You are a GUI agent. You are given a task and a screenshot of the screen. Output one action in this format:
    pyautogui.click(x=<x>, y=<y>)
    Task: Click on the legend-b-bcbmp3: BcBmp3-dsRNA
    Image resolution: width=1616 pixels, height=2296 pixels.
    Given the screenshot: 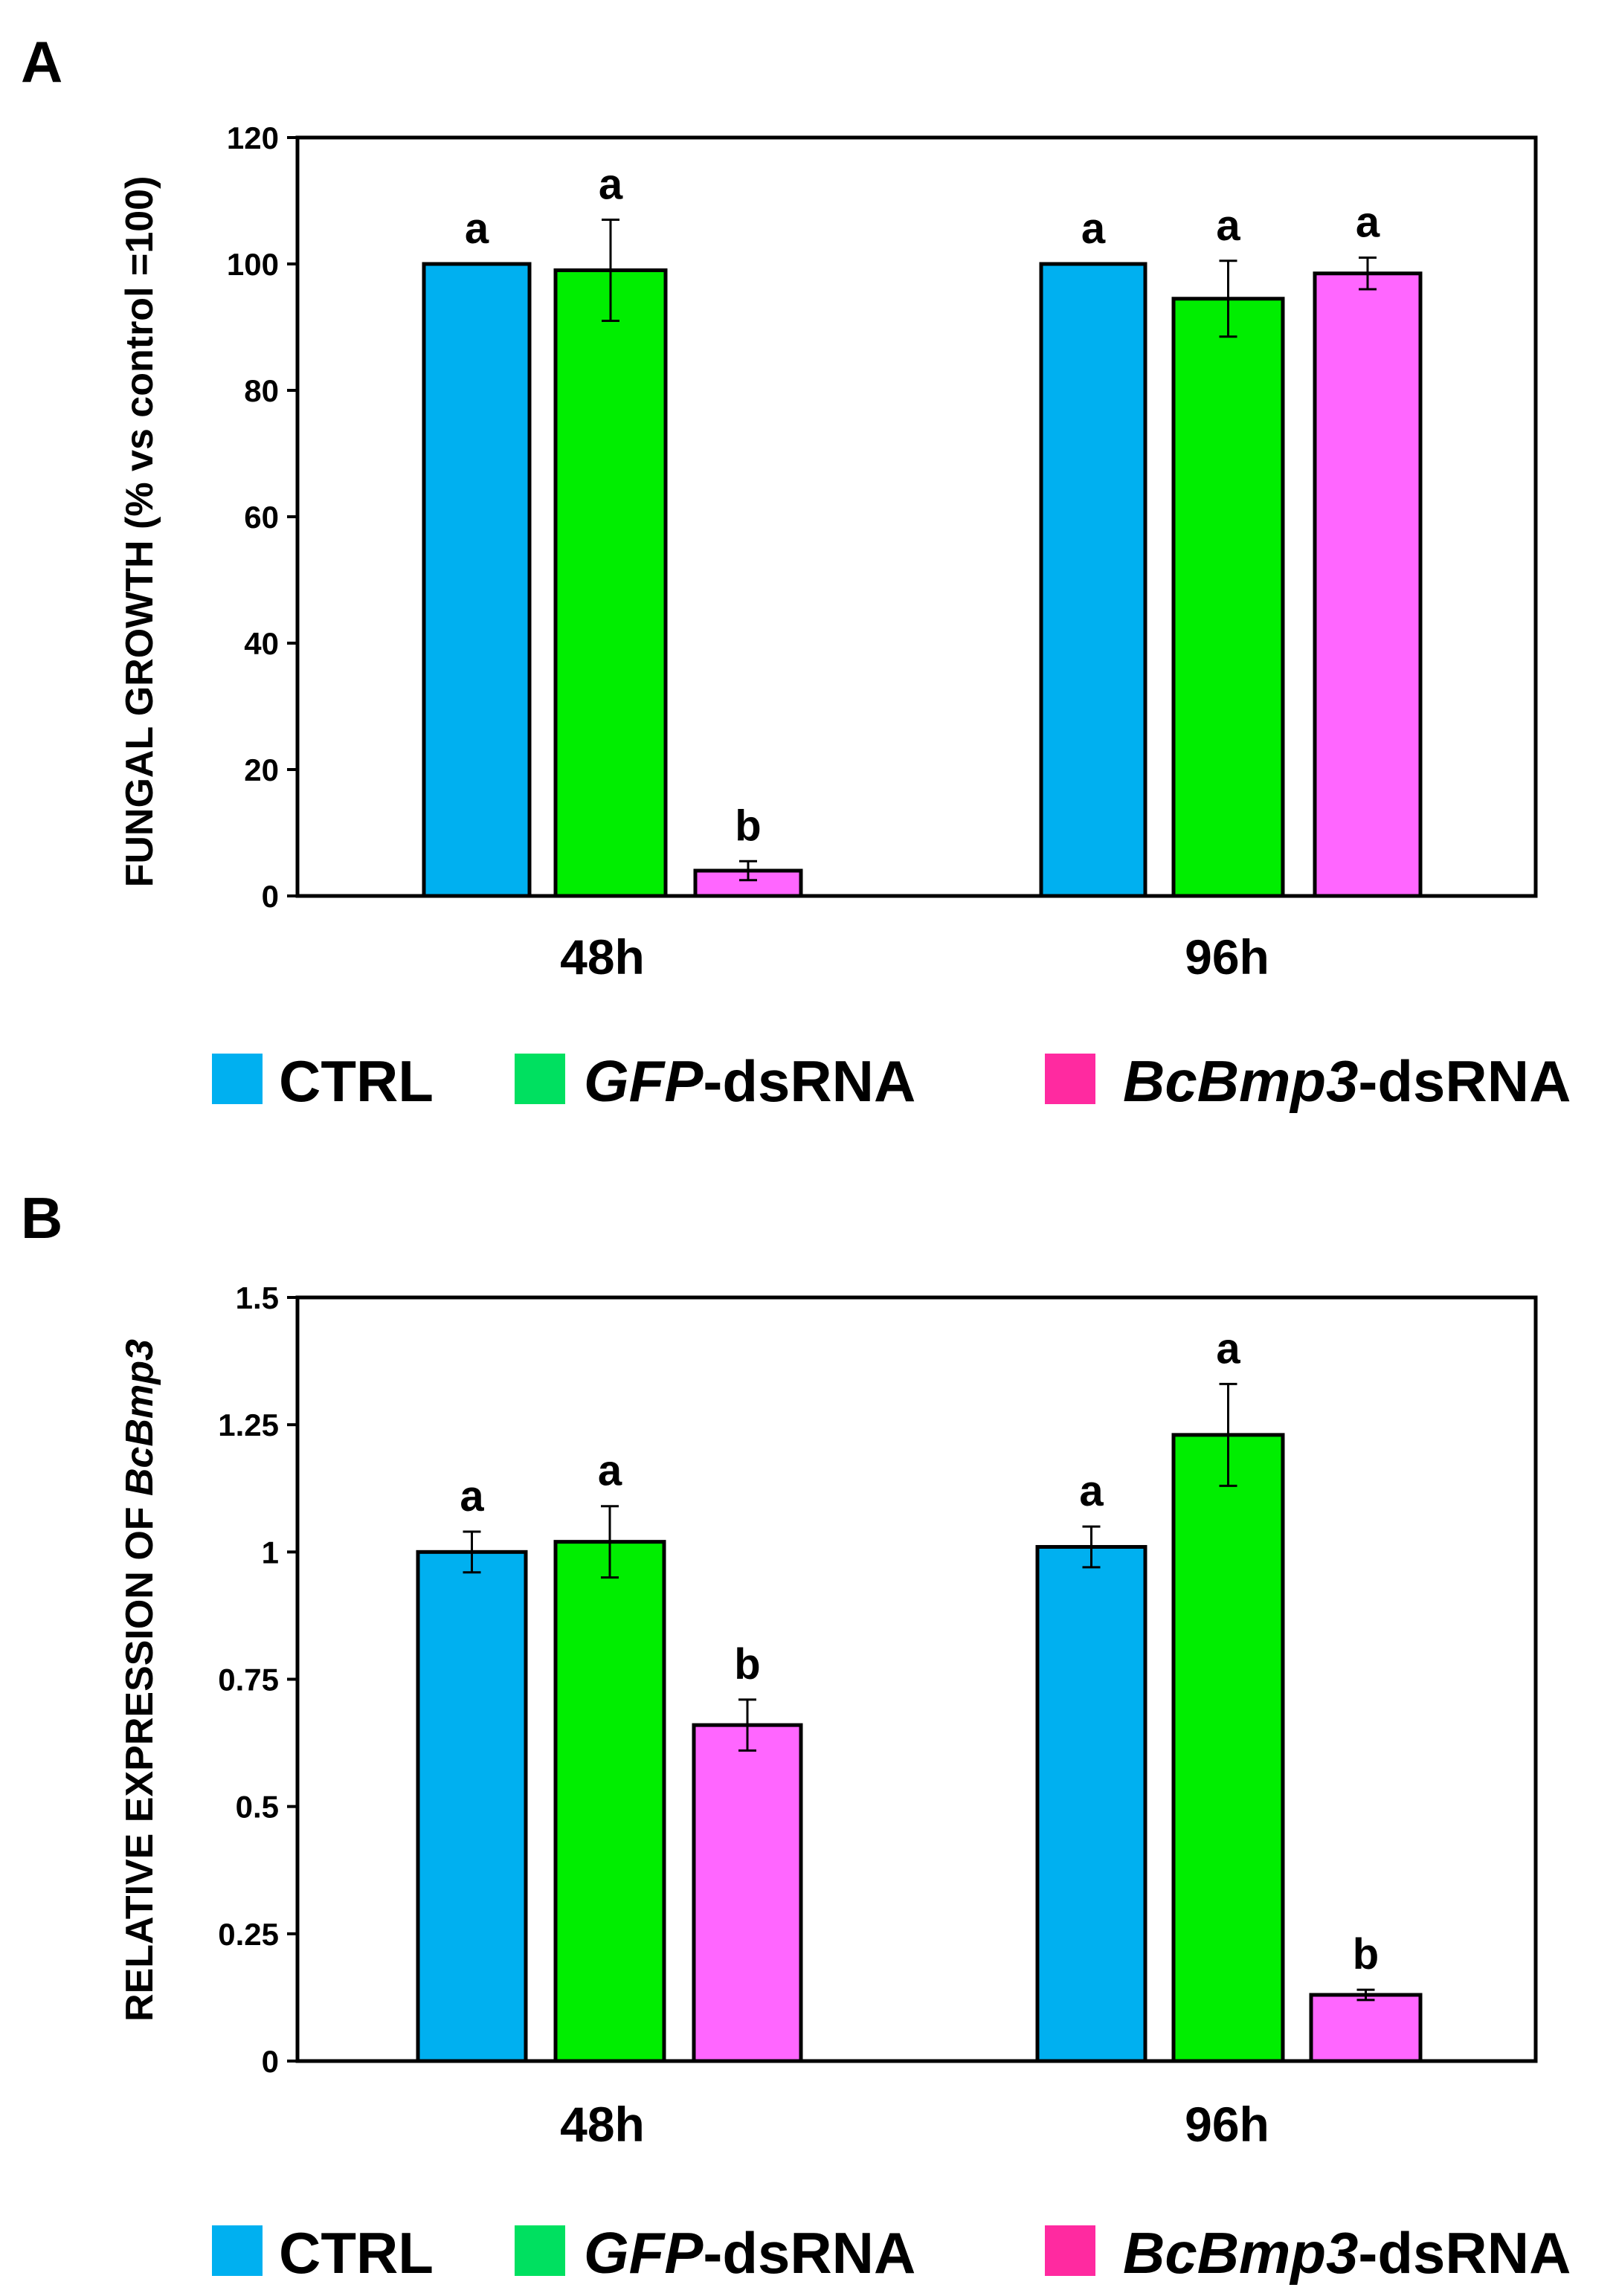 What is the action you would take?
    pyautogui.click(x=1308, y=2253)
    